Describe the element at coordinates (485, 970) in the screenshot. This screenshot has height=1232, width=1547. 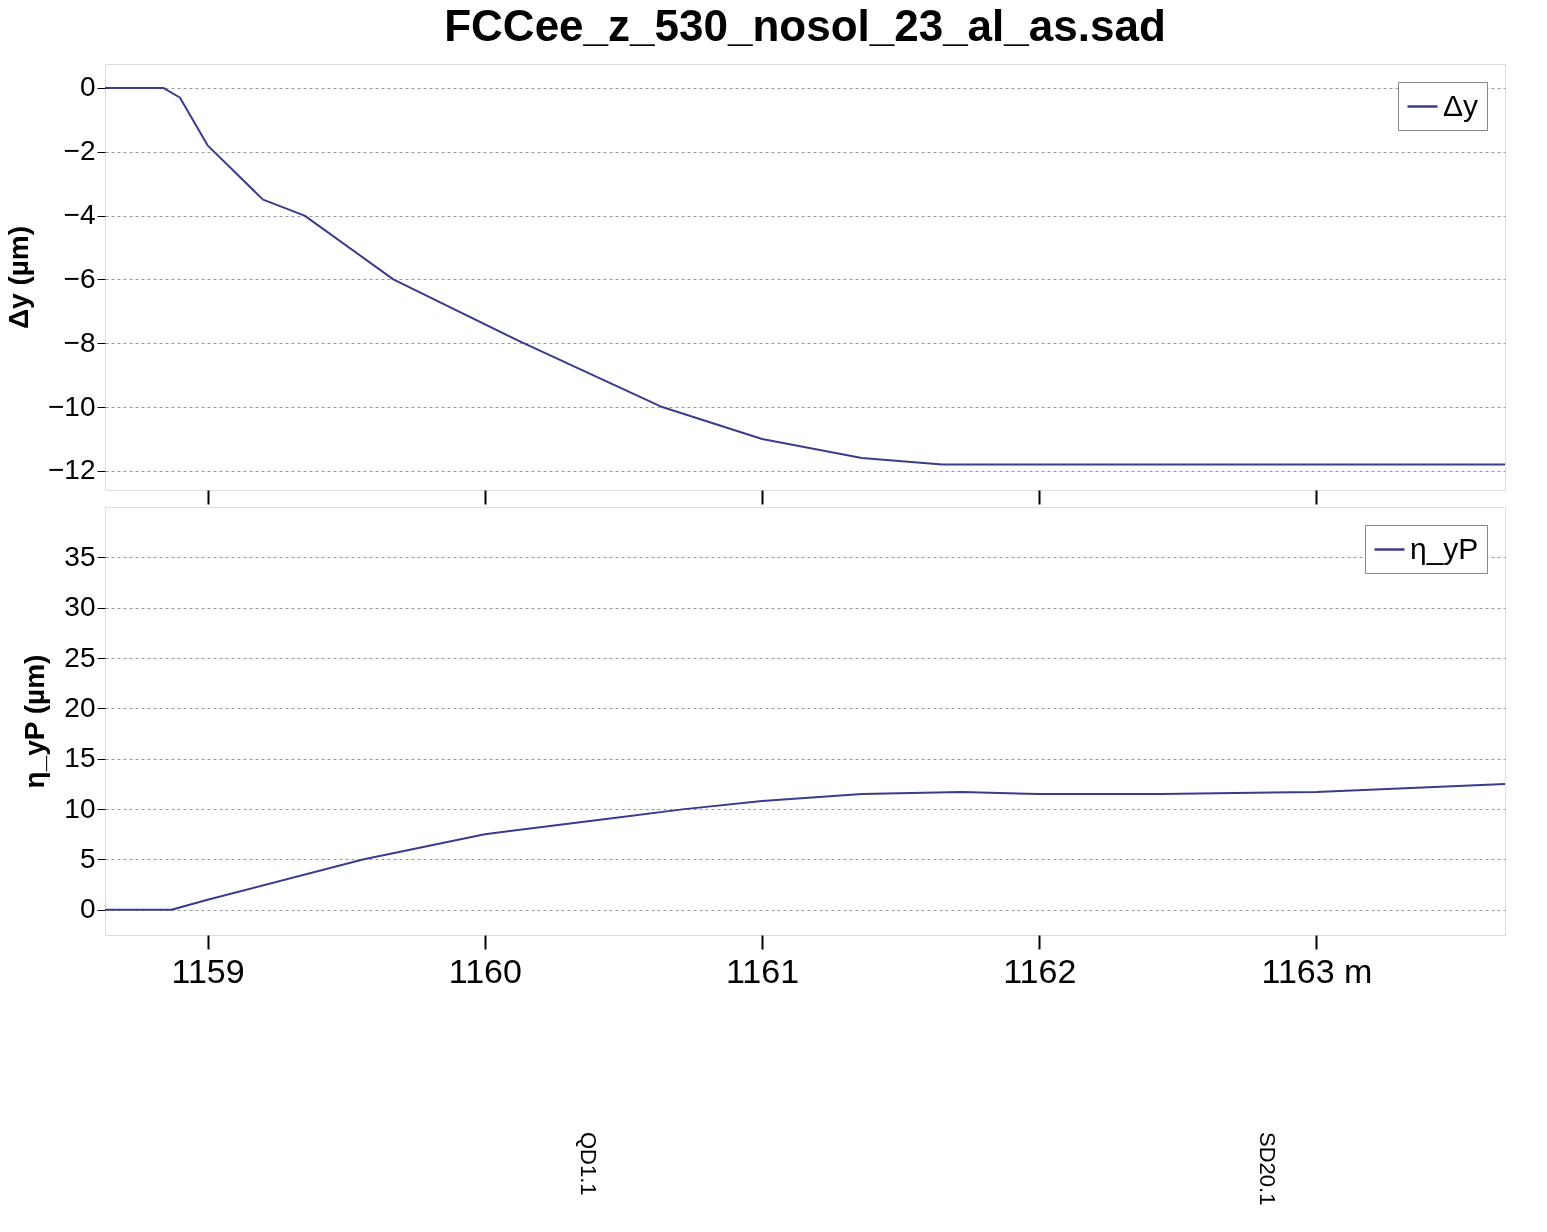
I see `x-tick-label: 1160` at that location.